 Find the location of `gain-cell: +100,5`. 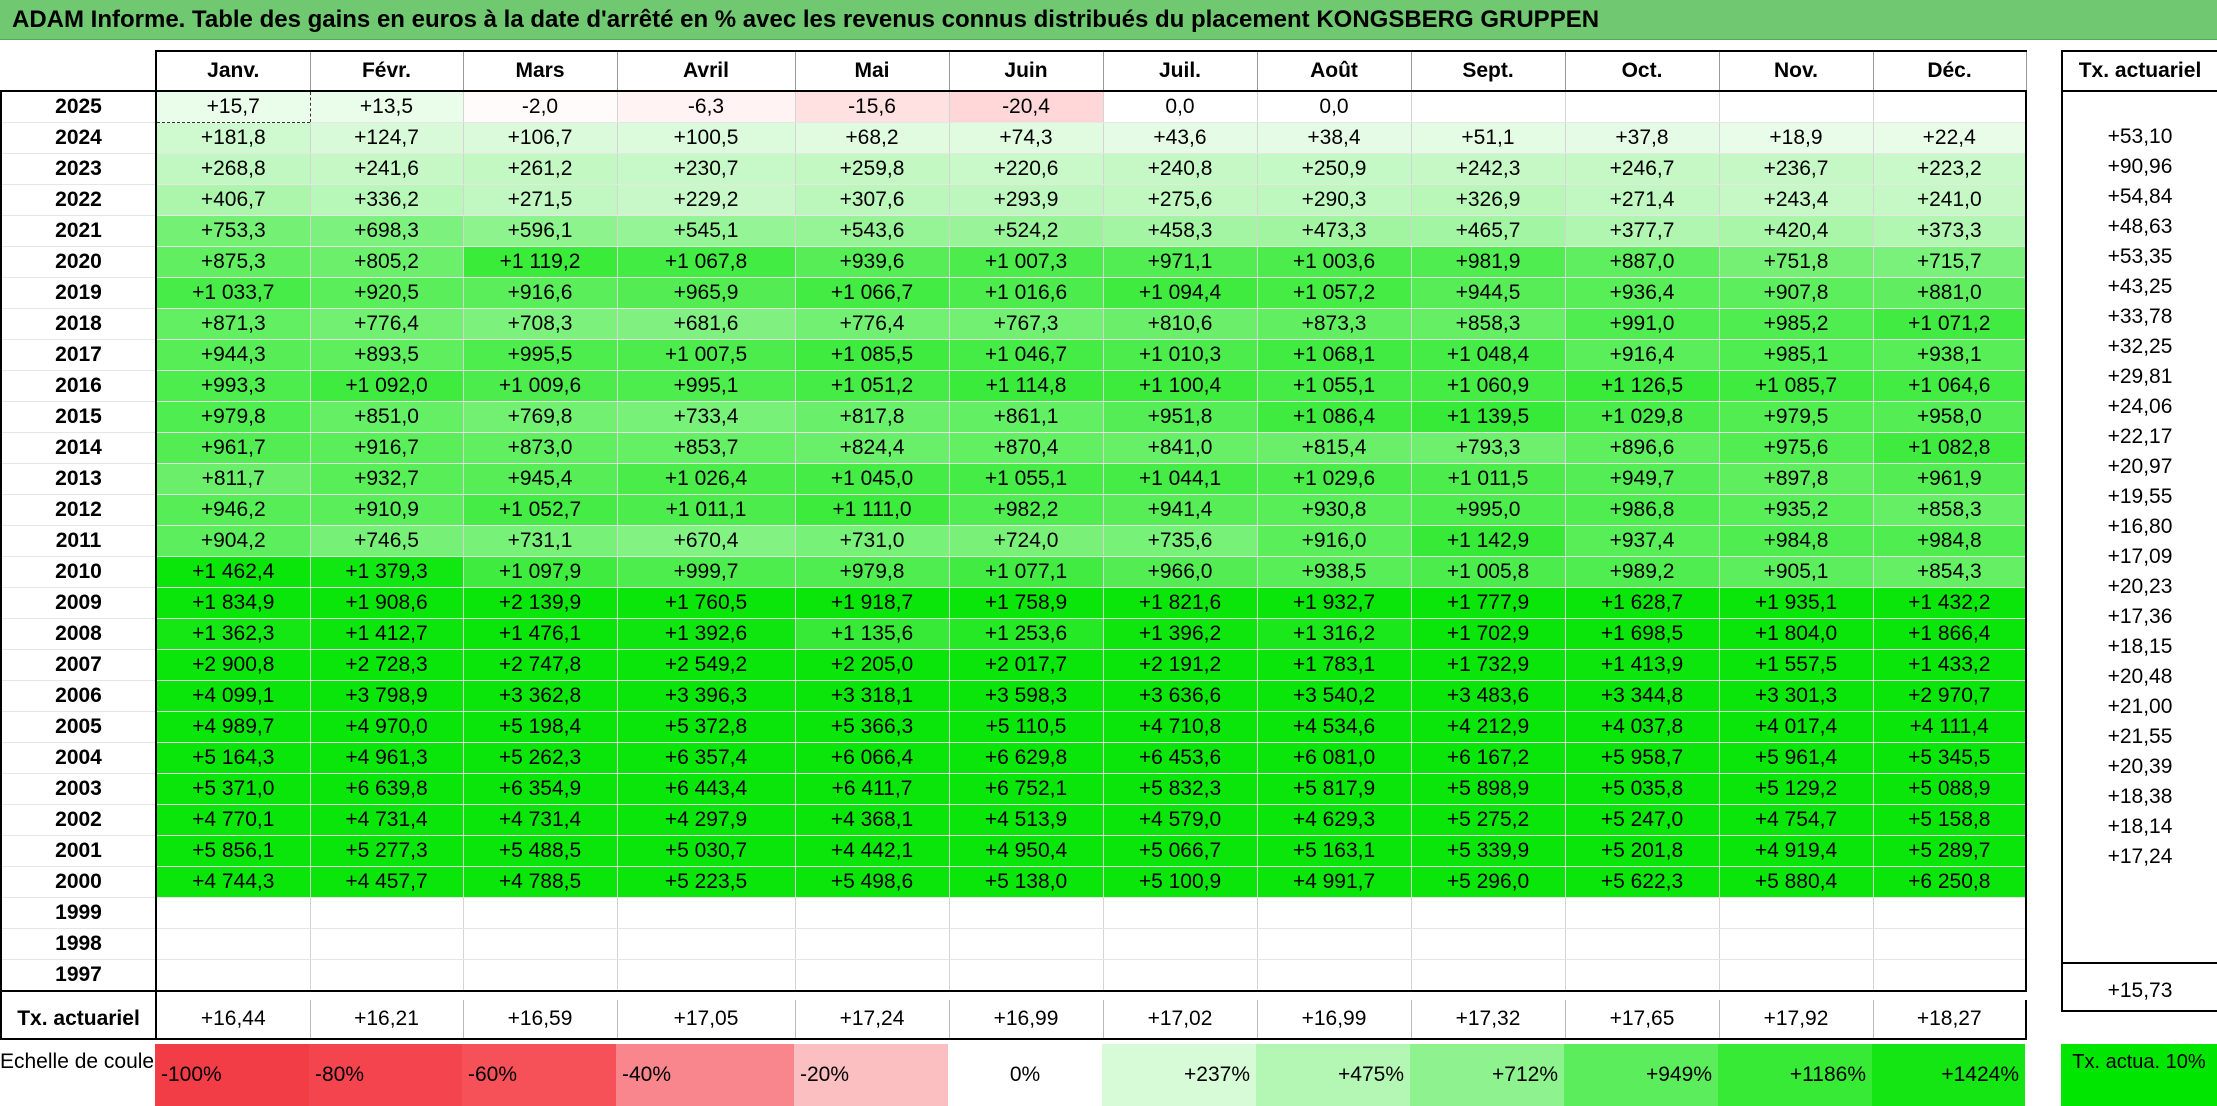

gain-cell: +100,5 is located at coordinates (706, 138).